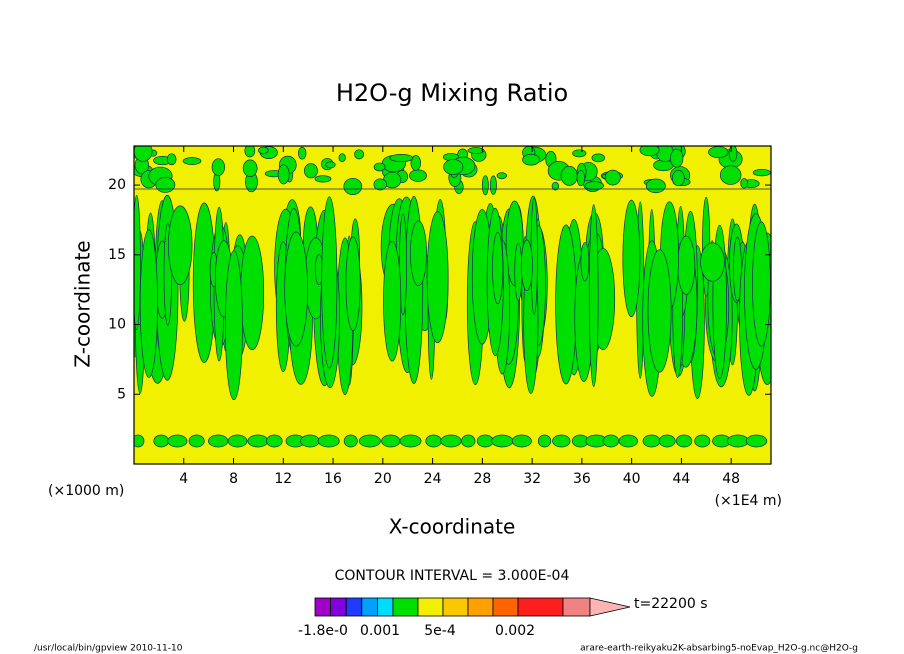 The image size is (904, 654). I want to click on x-tick-label: 16, so click(333, 479).